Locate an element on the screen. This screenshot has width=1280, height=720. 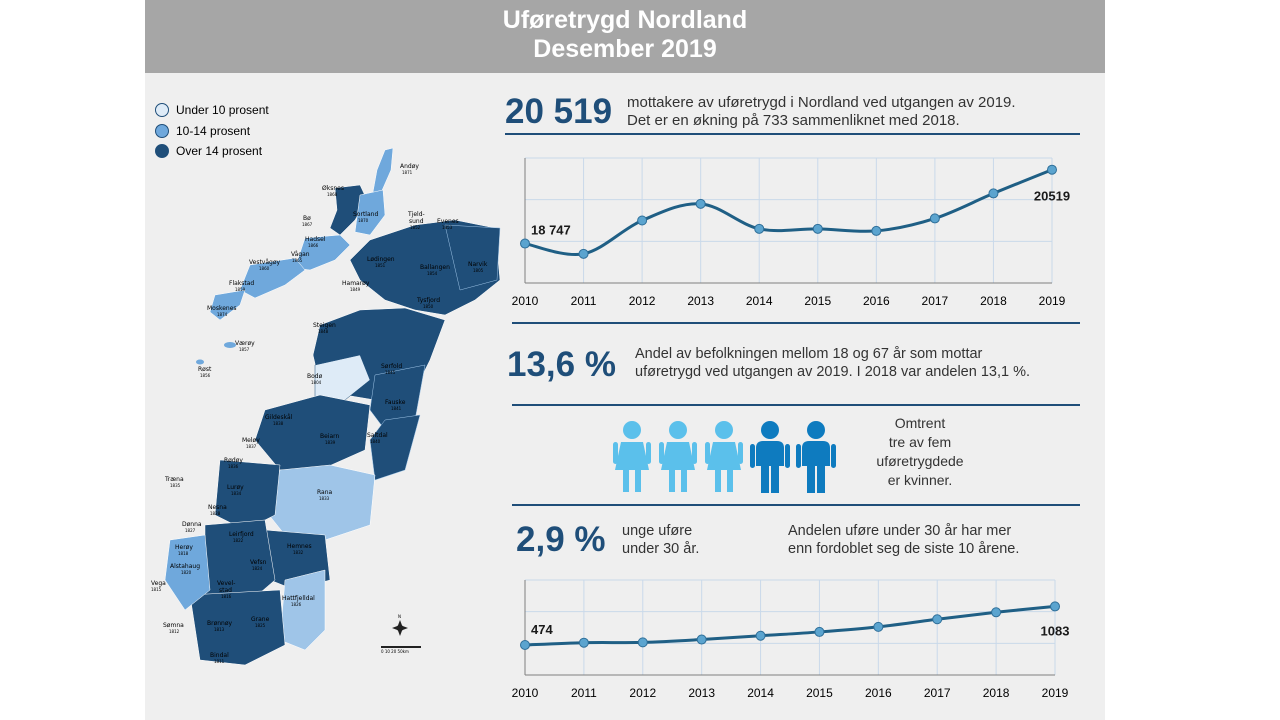
young-share-number: 2,9 % is located at coordinates (561, 539).